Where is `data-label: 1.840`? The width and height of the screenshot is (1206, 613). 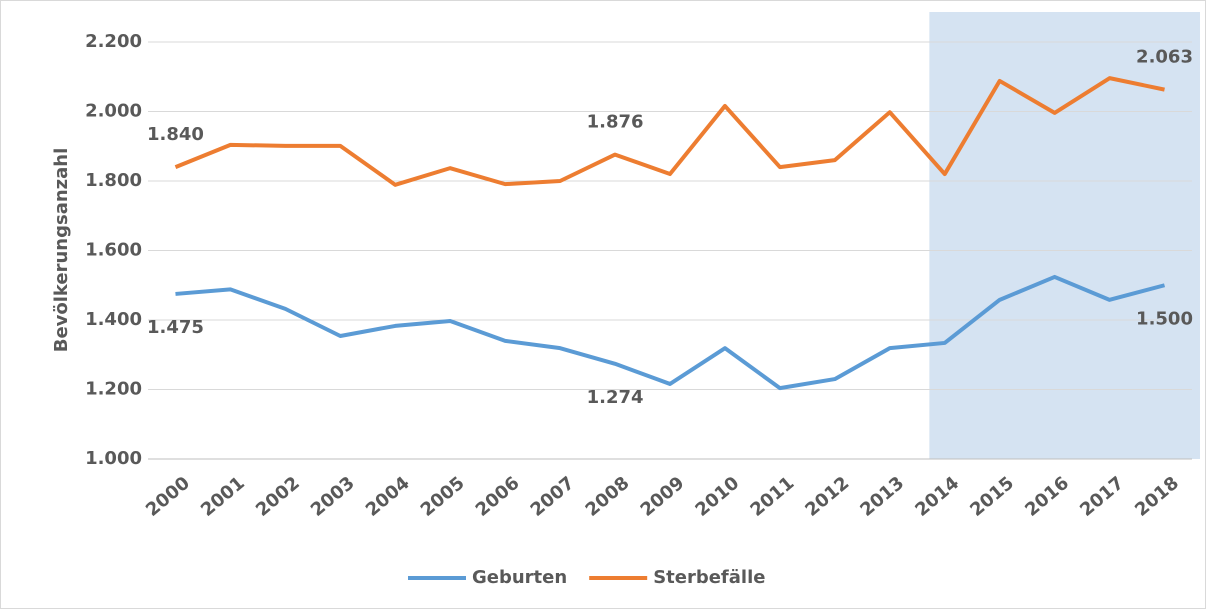 data-label: 1.840 is located at coordinates (175, 134).